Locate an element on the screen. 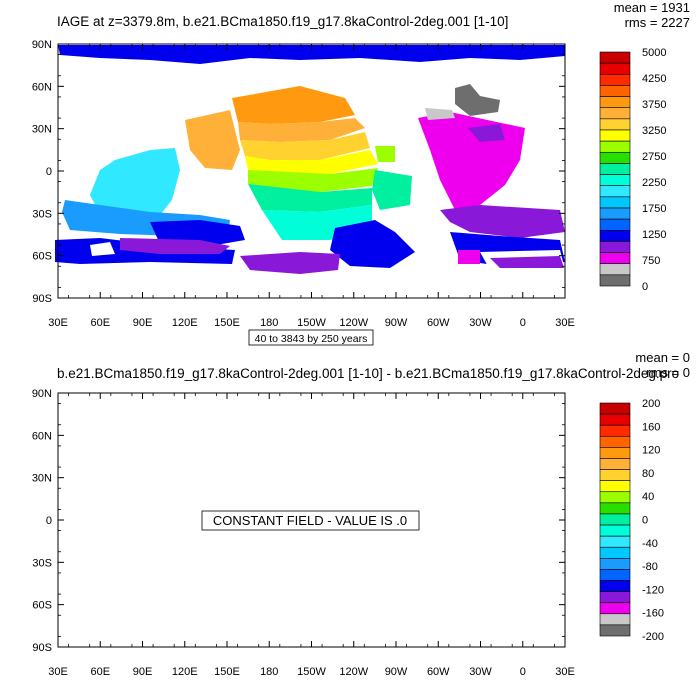  x-tick-label: 120E is located at coordinates (185, 323).